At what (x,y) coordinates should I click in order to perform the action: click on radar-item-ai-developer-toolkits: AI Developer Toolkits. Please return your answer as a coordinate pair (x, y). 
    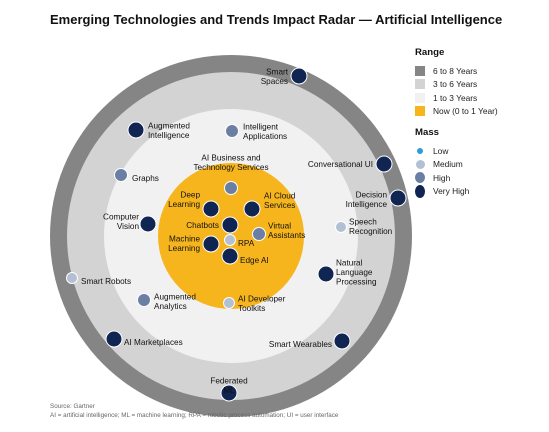
    Looking at the image, I should click on (254, 303).